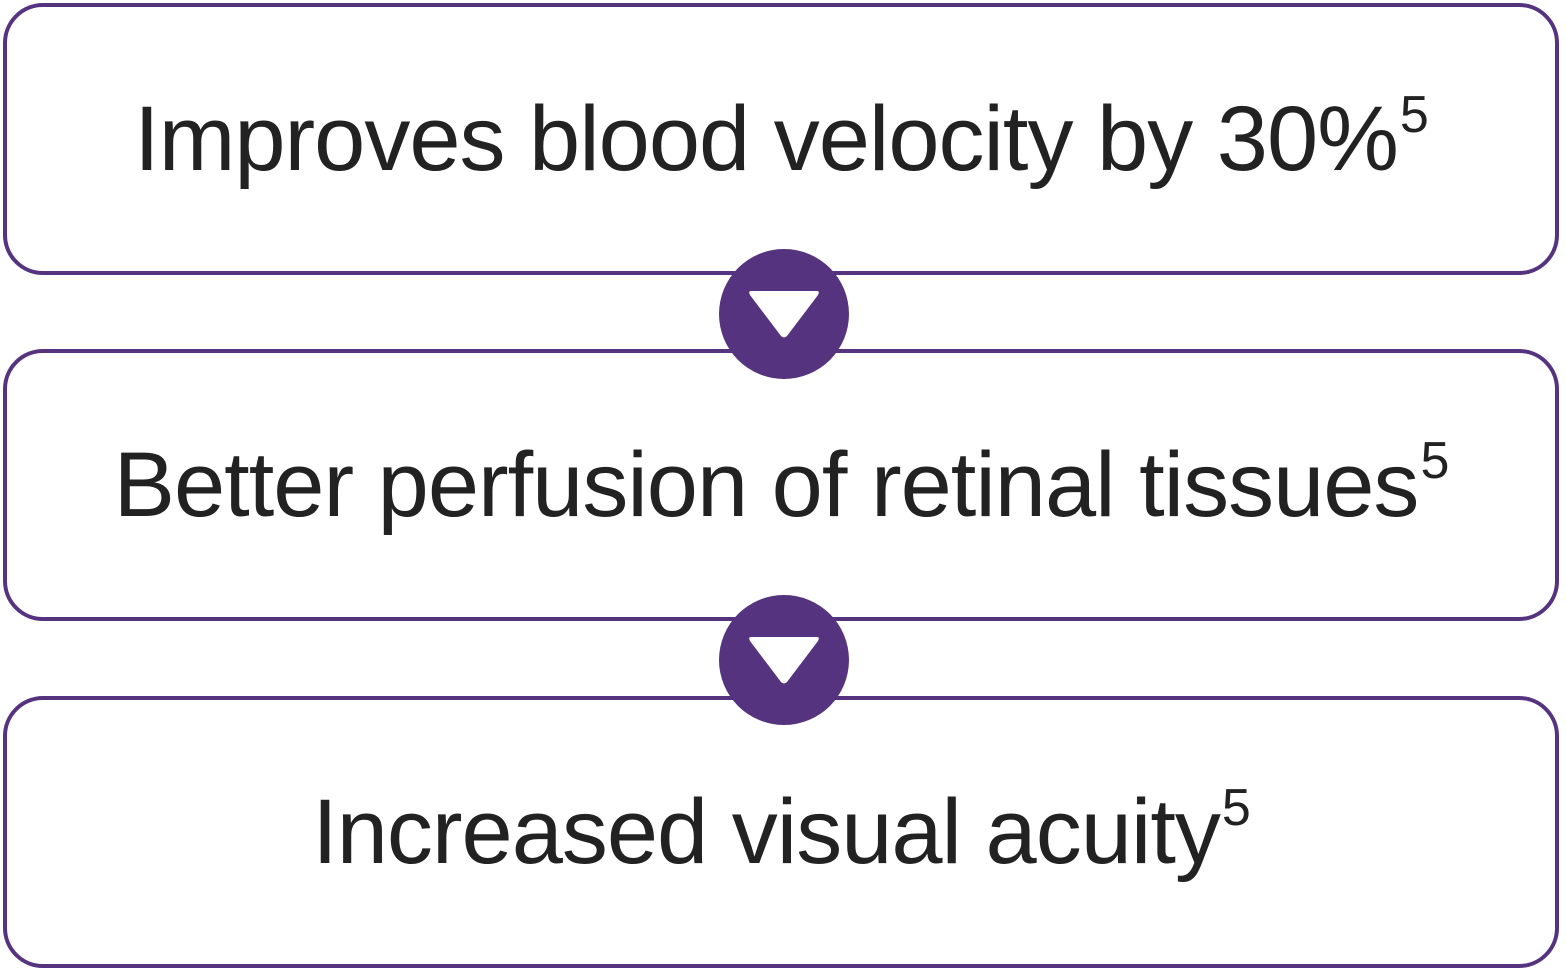 The height and width of the screenshot is (976, 1566). I want to click on step-label: Better perfusion of retinal tissues5, so click(781, 484).